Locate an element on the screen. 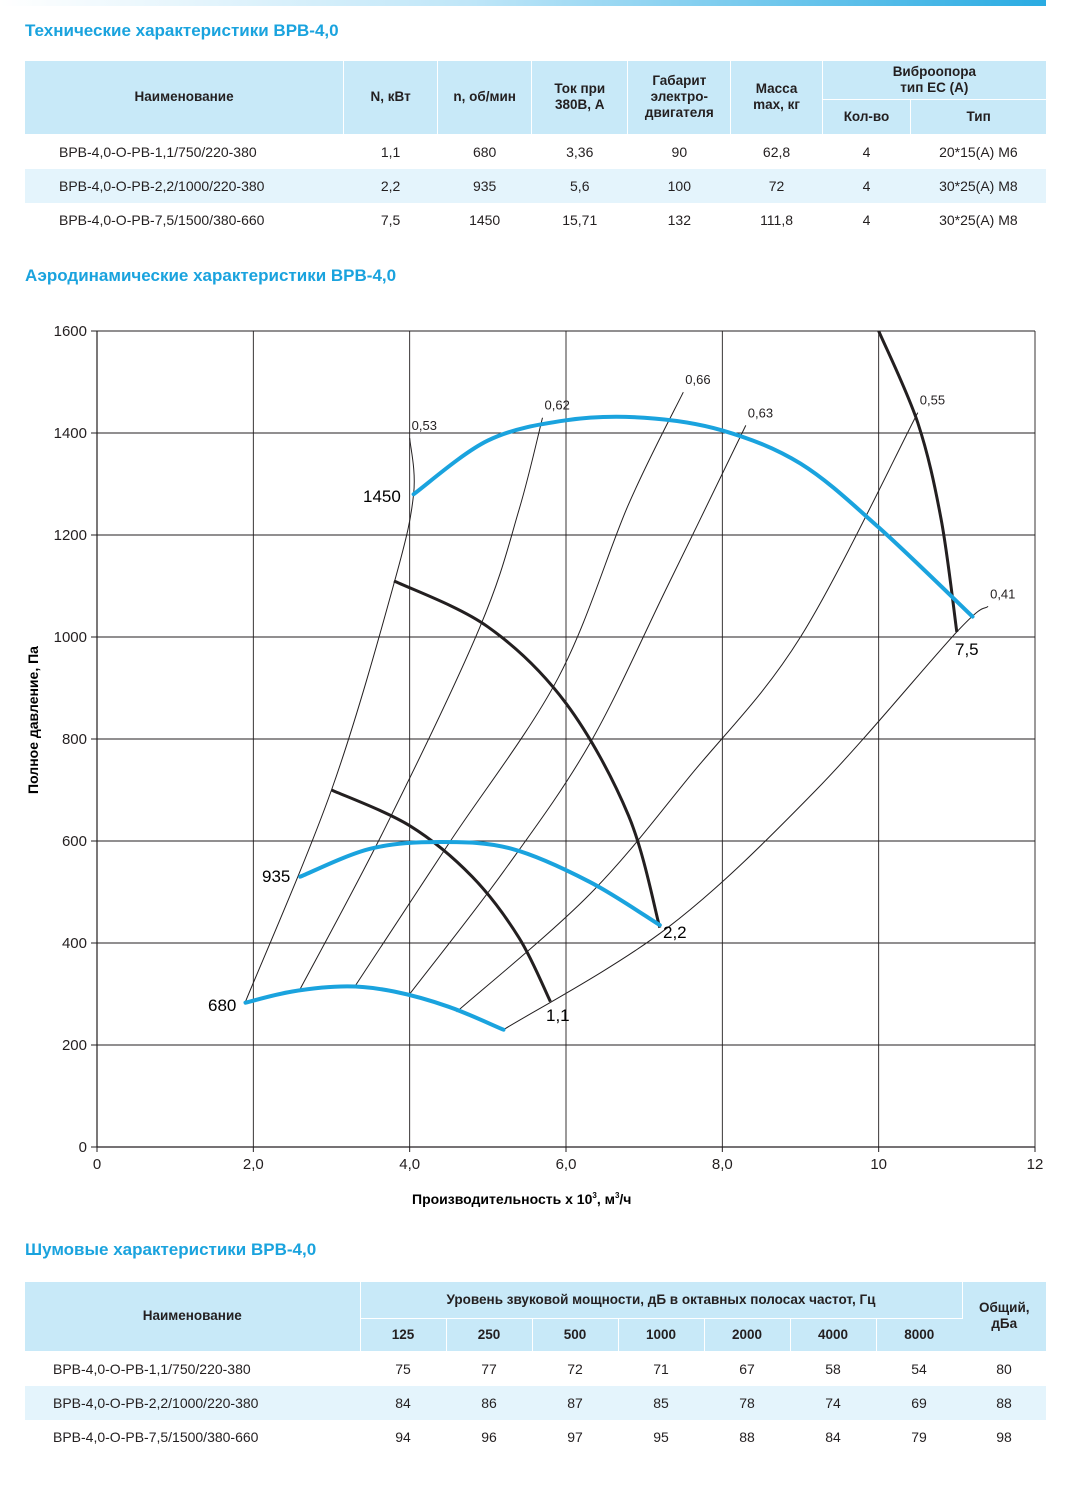  col-speed: n, об/мин is located at coordinates (485, 98).